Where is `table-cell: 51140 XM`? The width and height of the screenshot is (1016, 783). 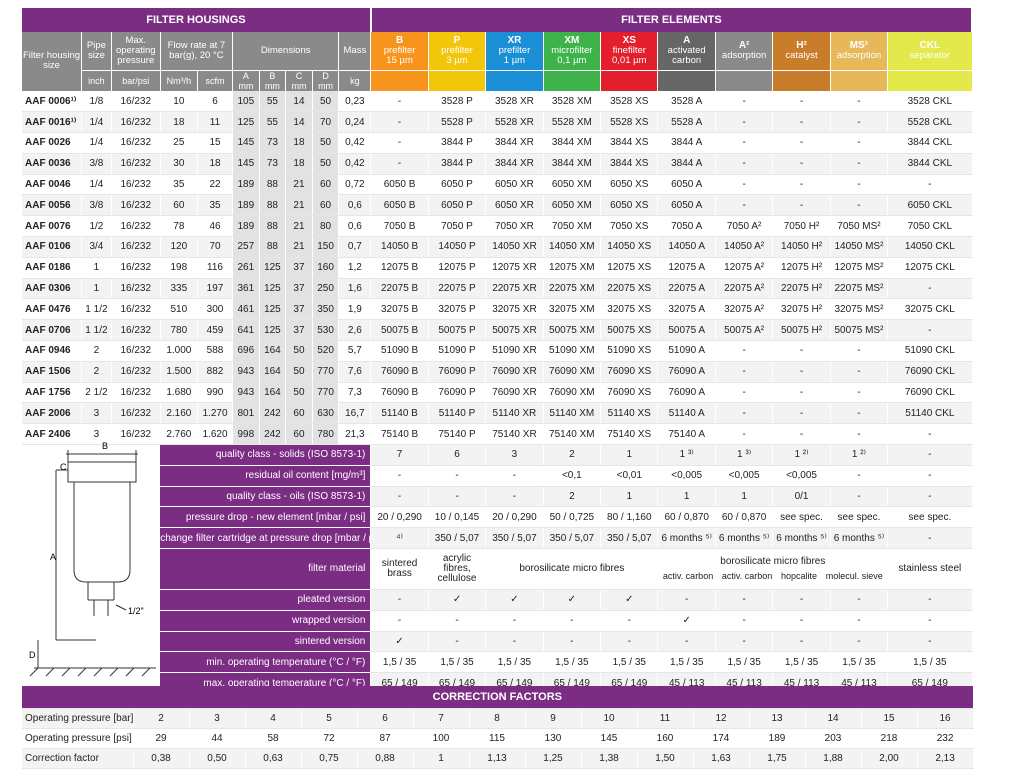 table-cell: 51140 XM is located at coordinates (572, 413).